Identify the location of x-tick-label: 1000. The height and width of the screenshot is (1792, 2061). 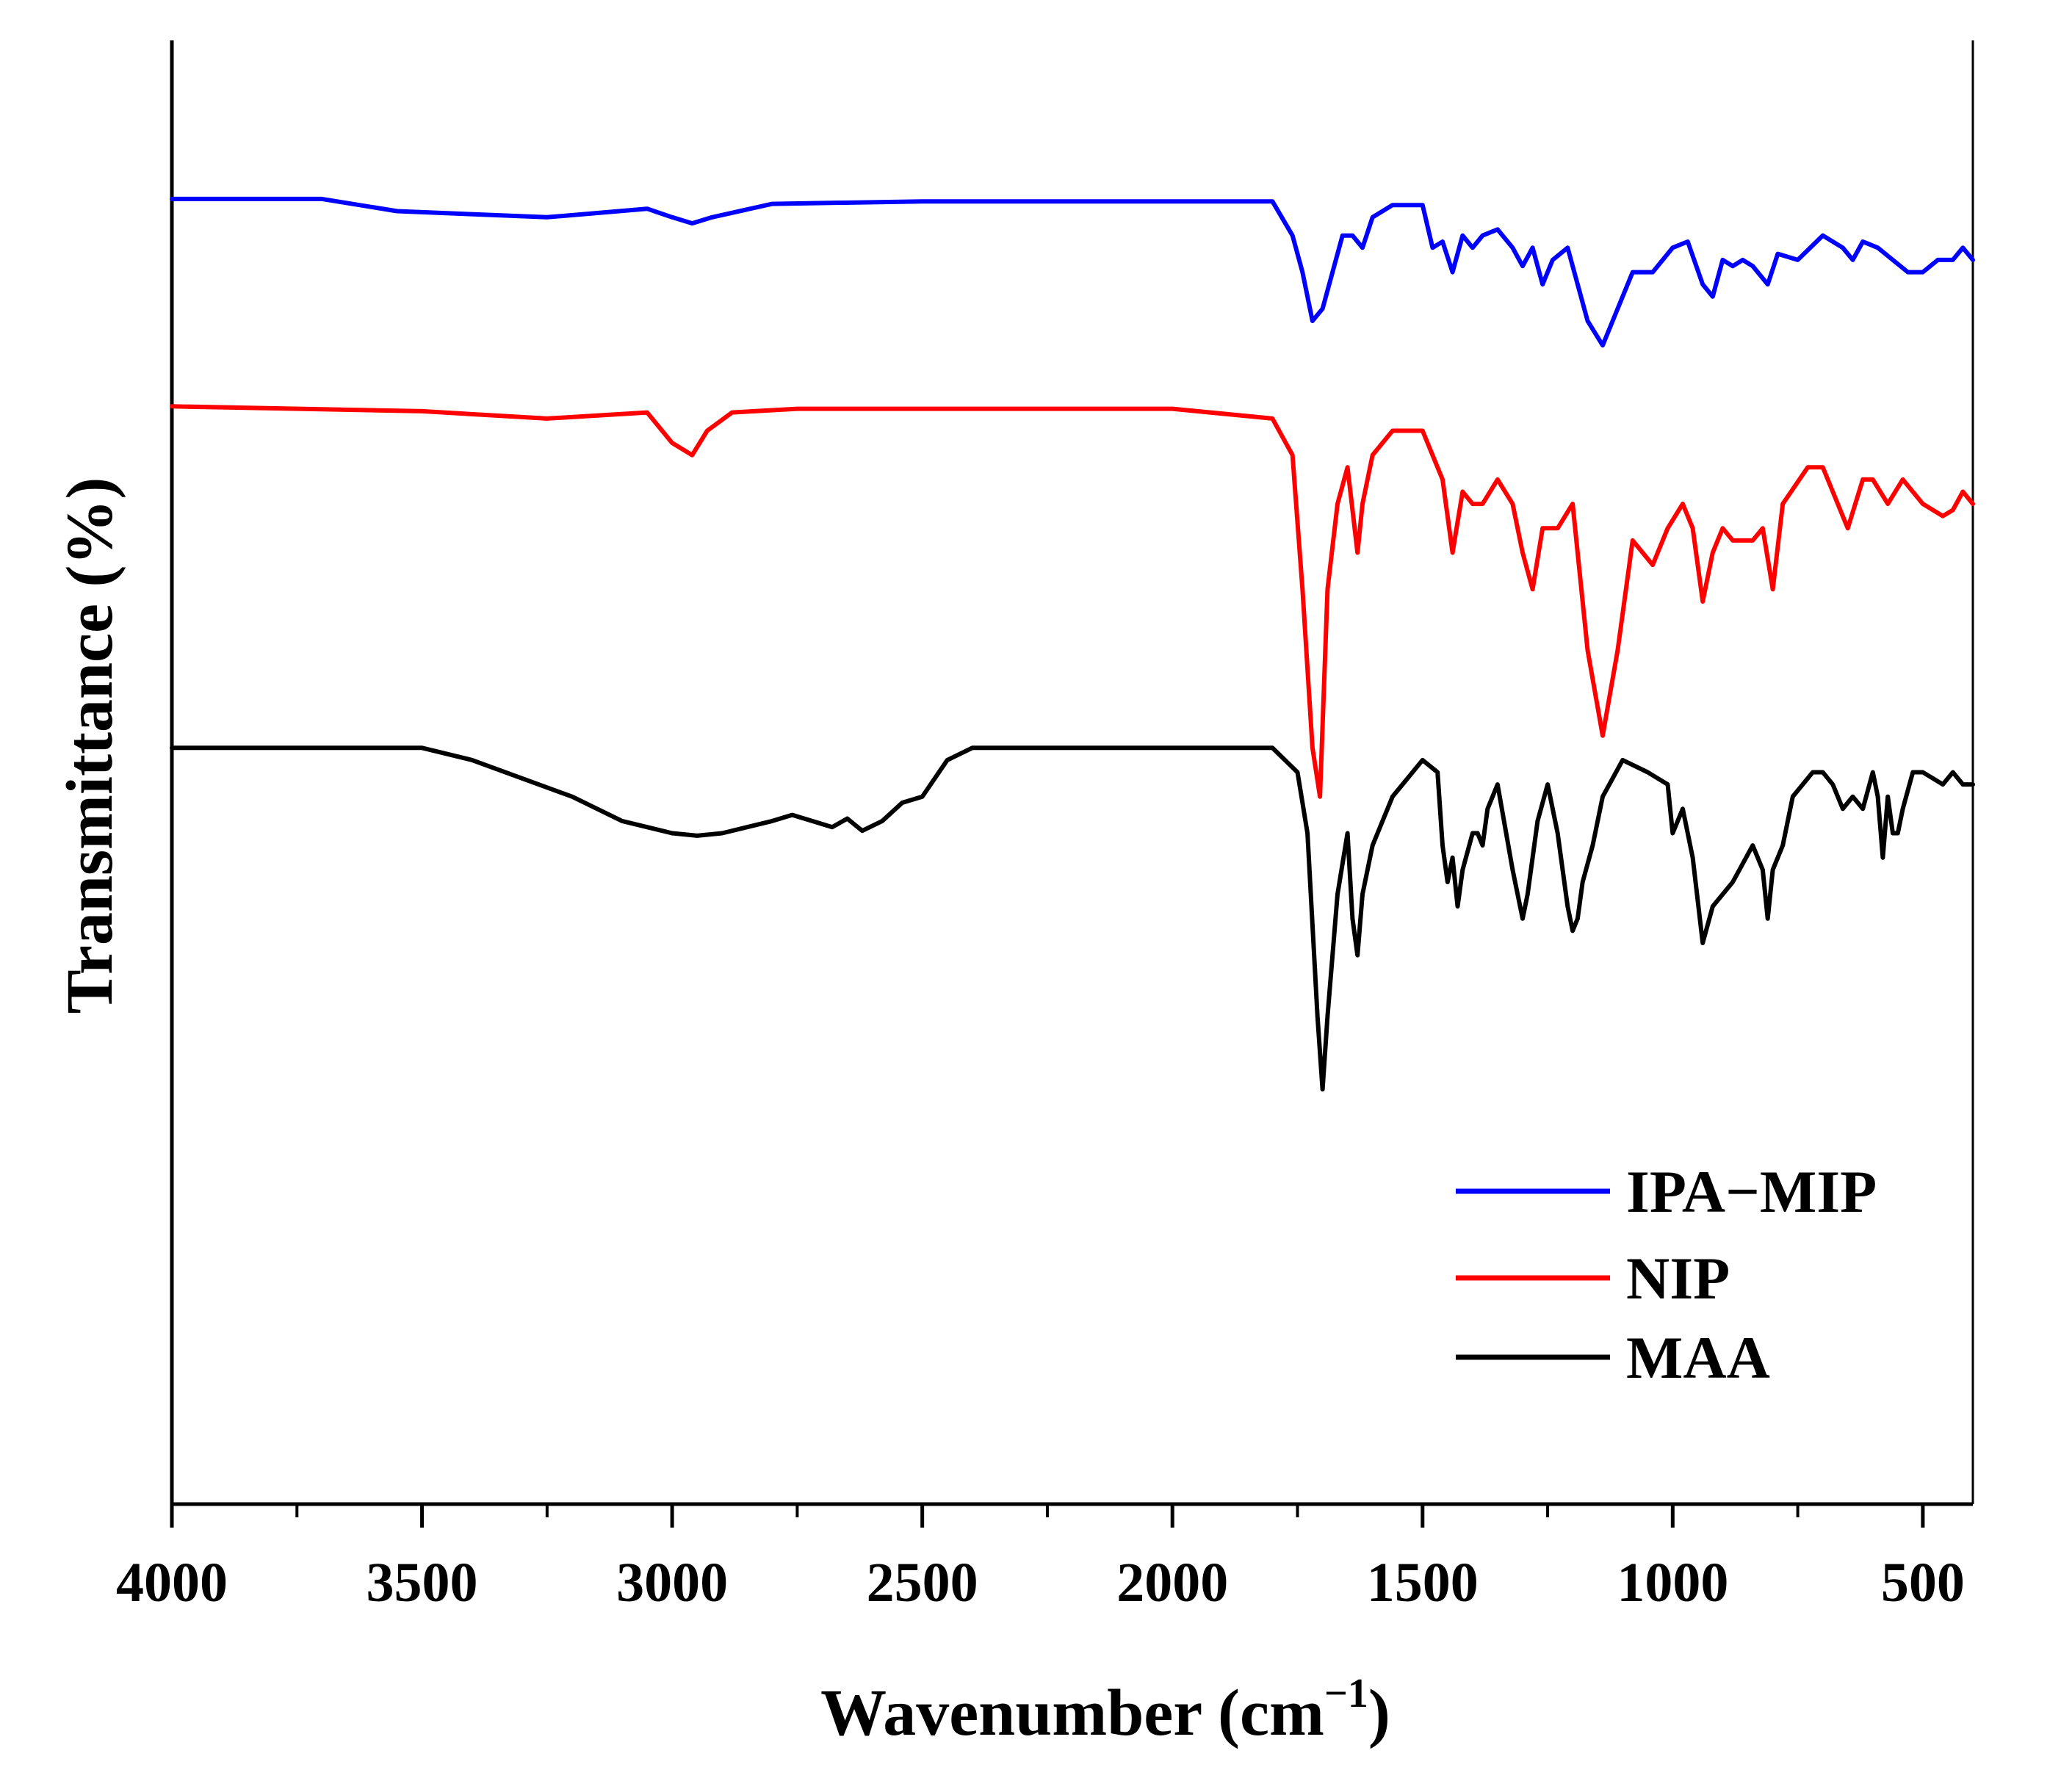
(1672, 1583).